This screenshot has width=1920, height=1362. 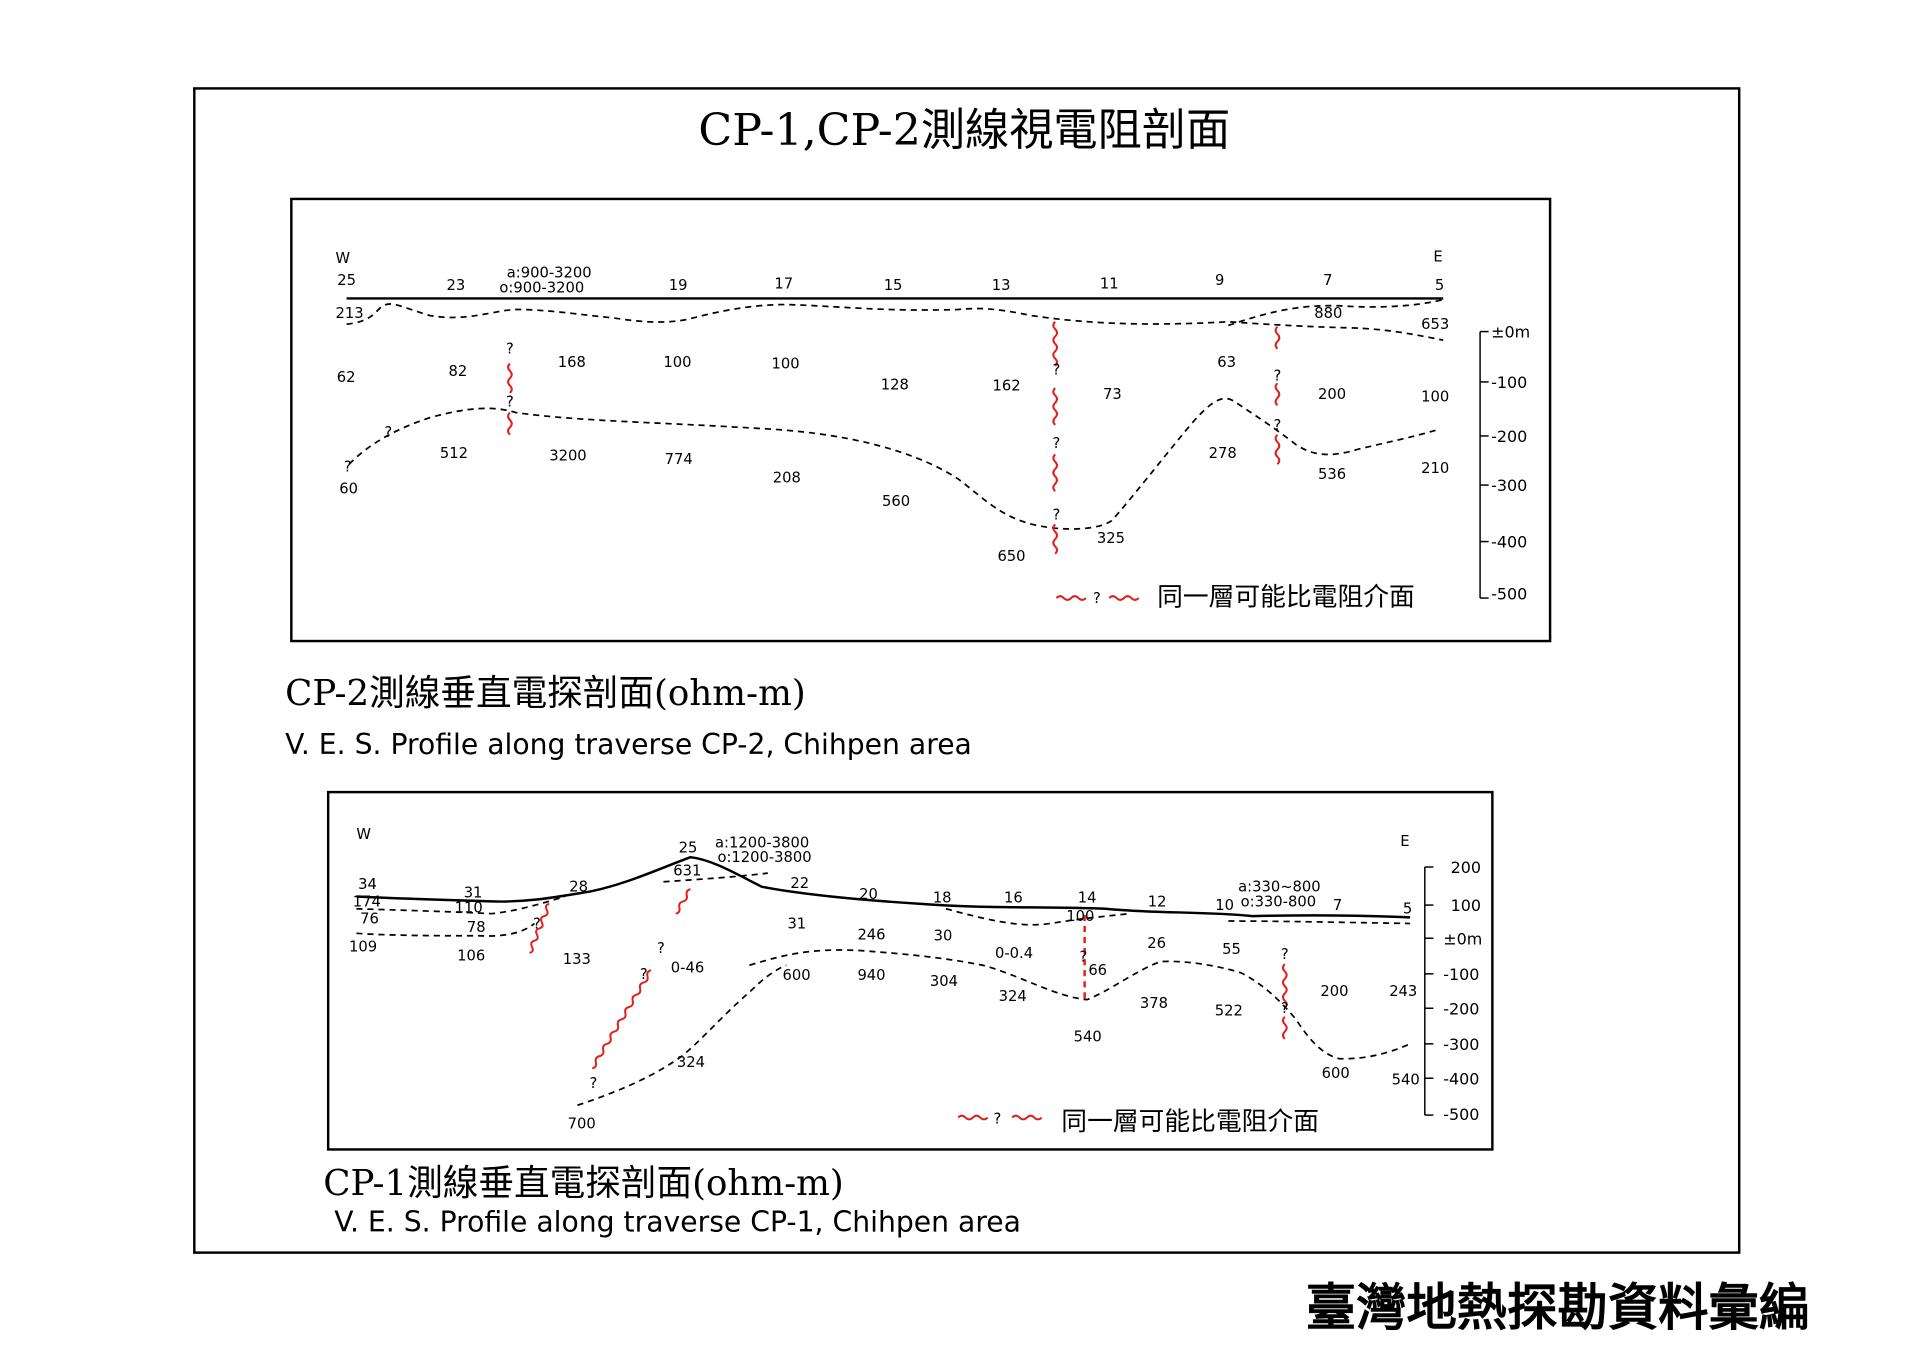 What do you see at coordinates (1407, 909) in the screenshot?
I see `cp1-station: 5` at bounding box center [1407, 909].